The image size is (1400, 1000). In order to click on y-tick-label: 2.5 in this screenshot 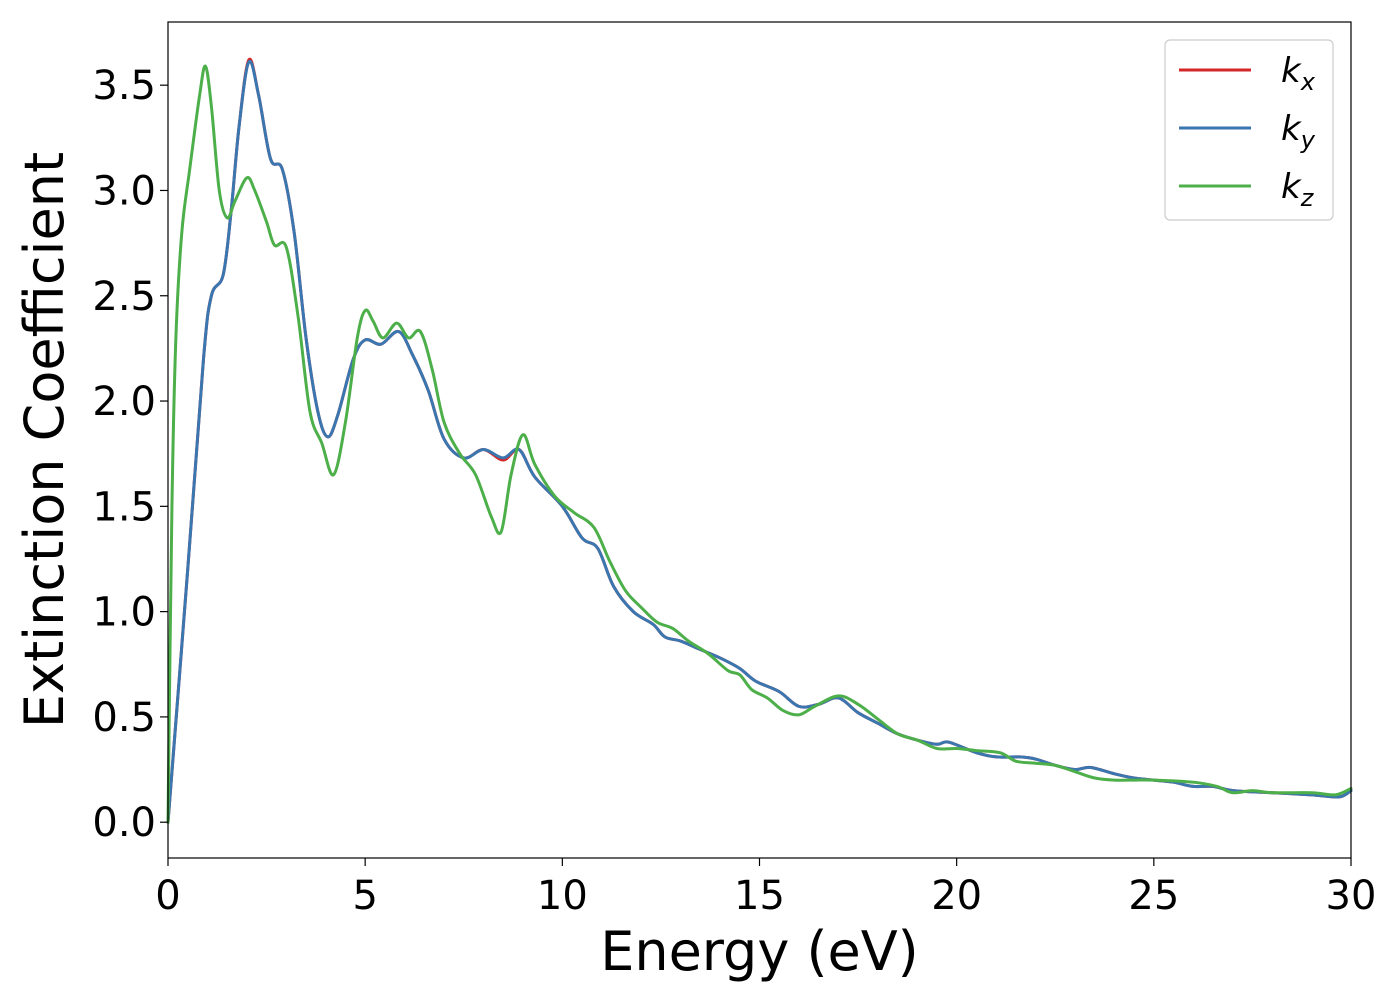, I will do `click(124, 297)`.